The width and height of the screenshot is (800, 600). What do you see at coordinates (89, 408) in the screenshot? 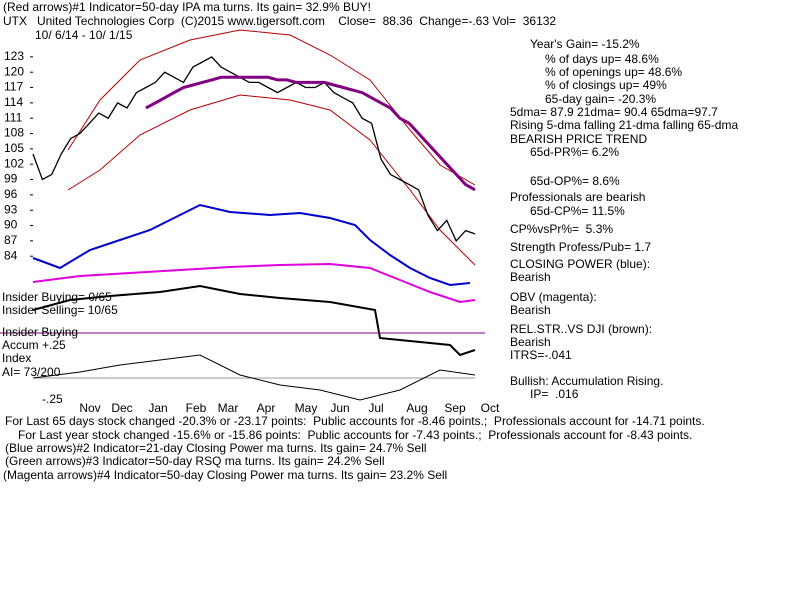
I see `x-tick-label: Nov` at bounding box center [89, 408].